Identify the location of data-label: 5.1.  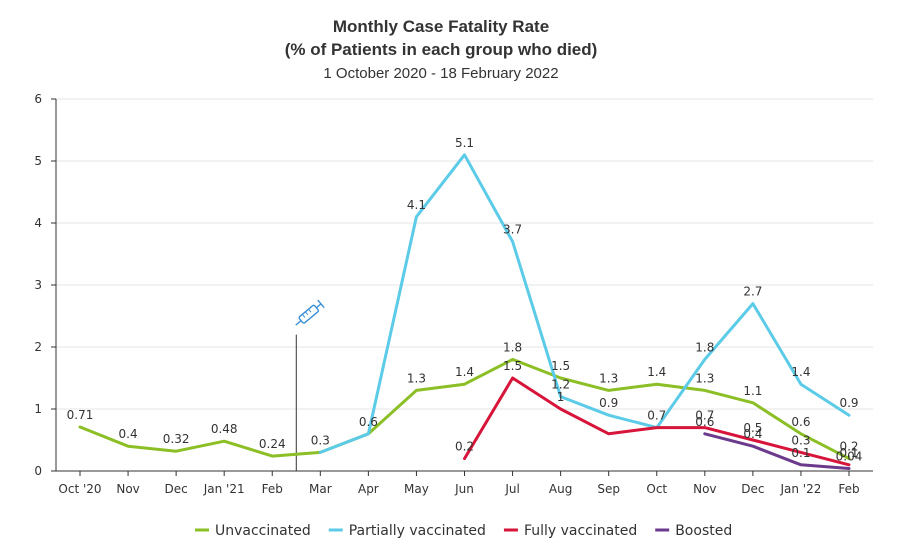
(464, 143).